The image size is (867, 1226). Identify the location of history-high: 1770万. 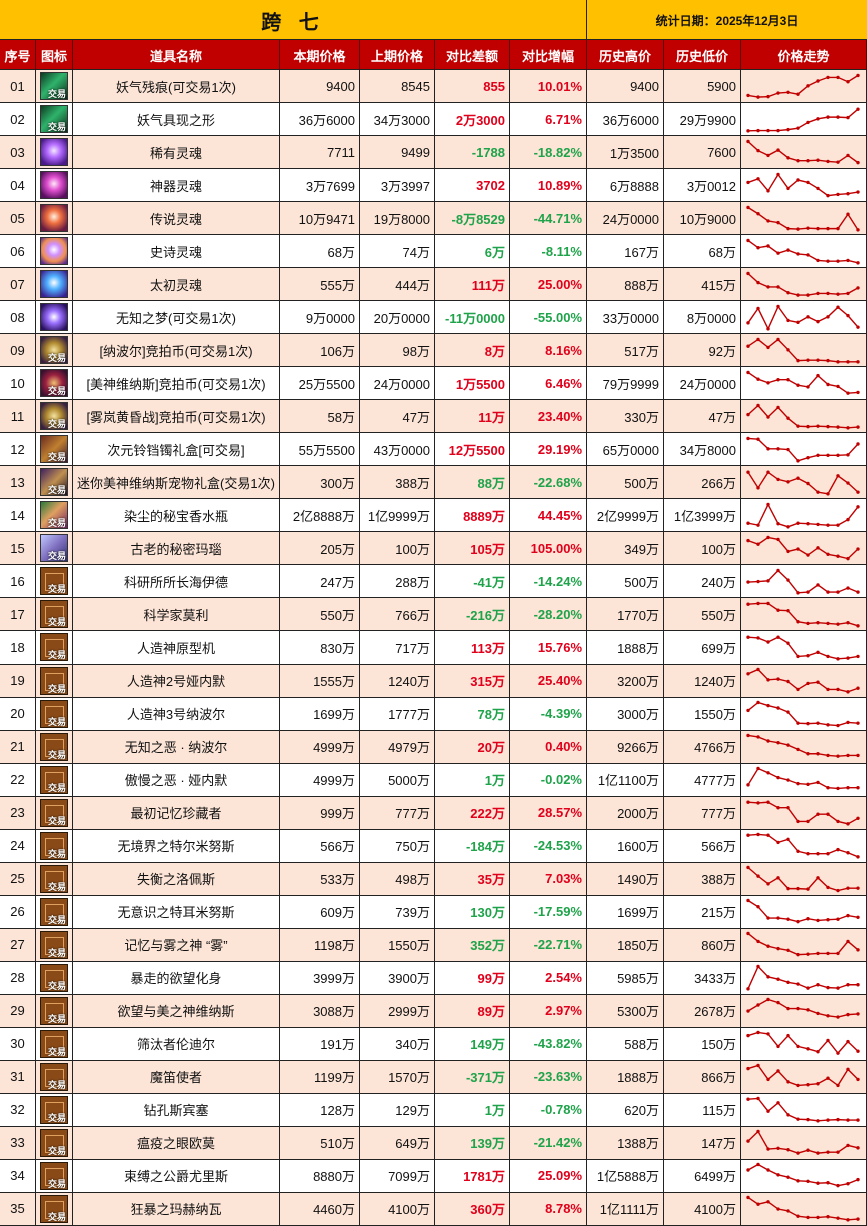
(625, 614).